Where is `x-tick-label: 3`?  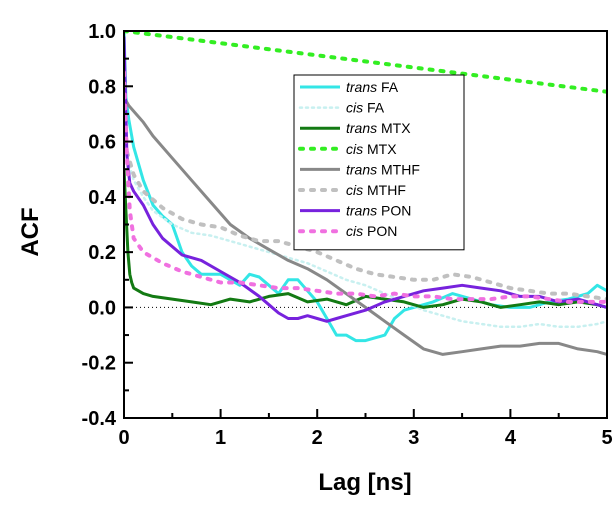 x-tick-label: 3 is located at coordinates (413, 438).